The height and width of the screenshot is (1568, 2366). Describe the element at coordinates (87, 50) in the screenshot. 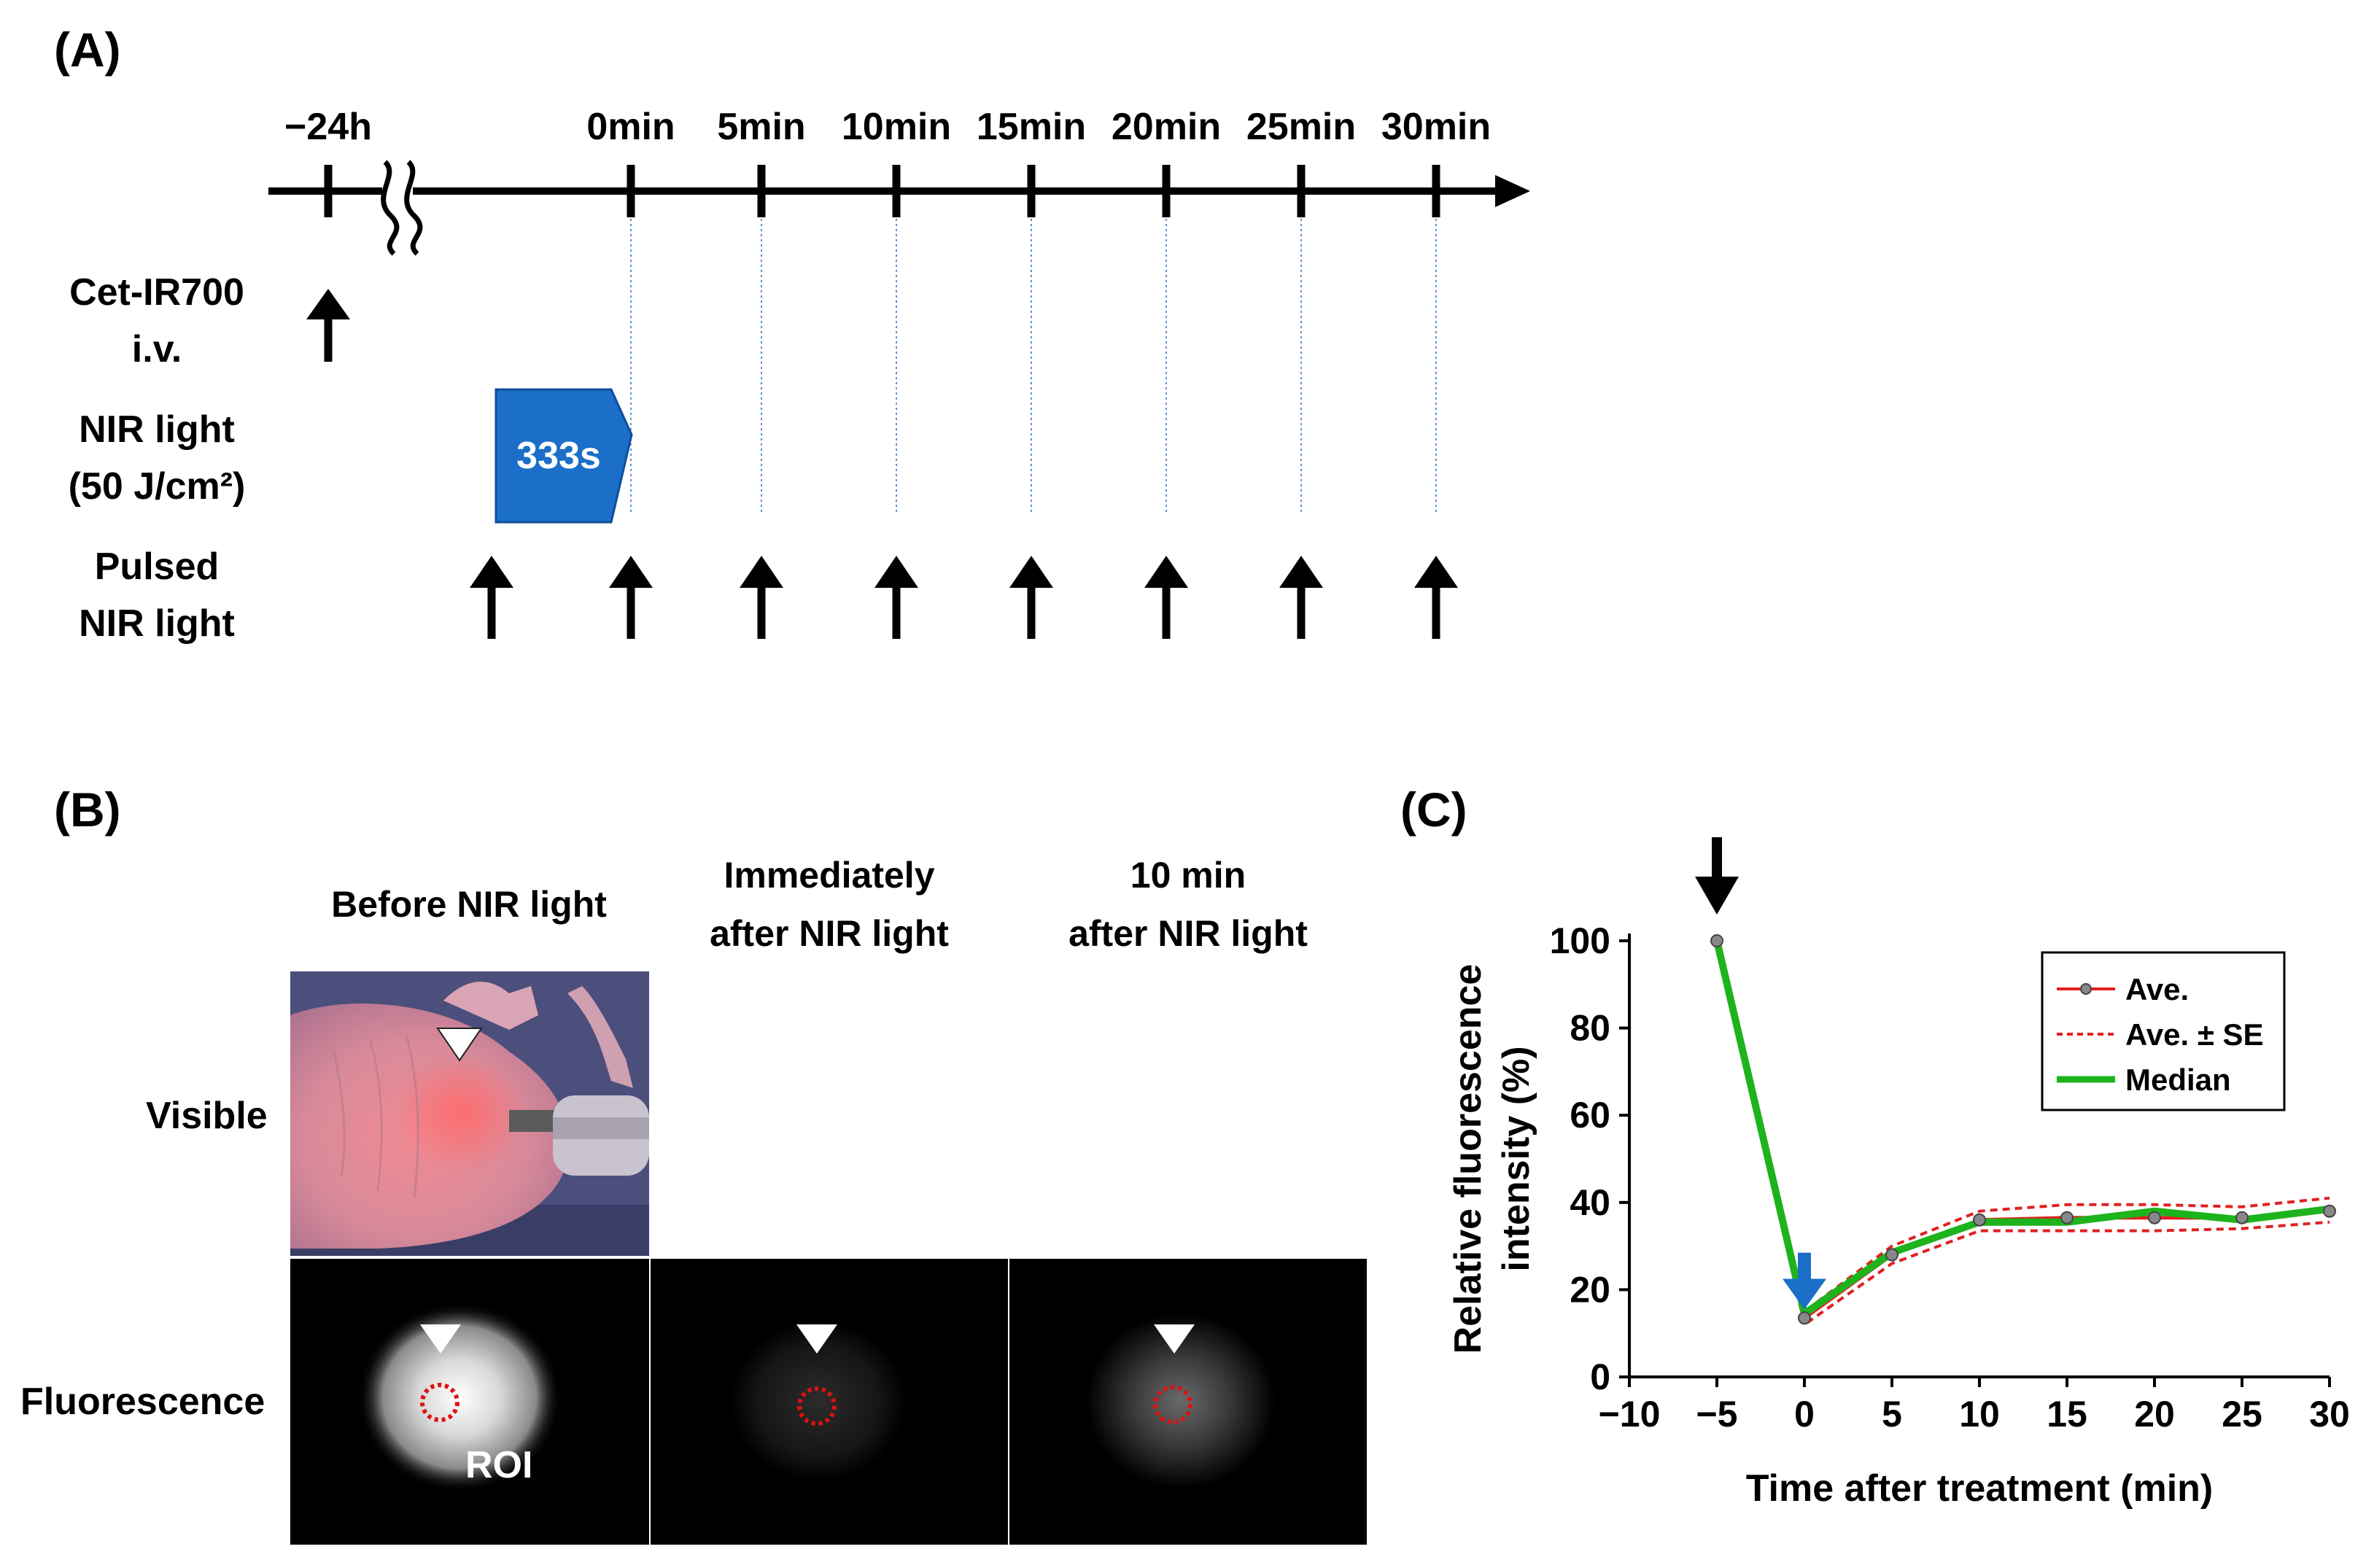

I see `panel-a-label: (A)` at that location.